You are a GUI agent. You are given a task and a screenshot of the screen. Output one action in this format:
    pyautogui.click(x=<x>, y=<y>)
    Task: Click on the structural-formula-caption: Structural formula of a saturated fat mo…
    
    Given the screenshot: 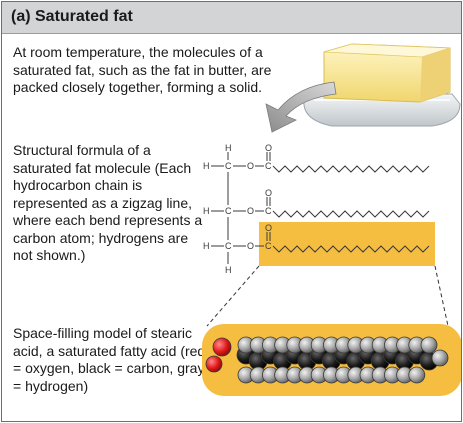 What is the action you would take?
    pyautogui.click(x=108, y=202)
    